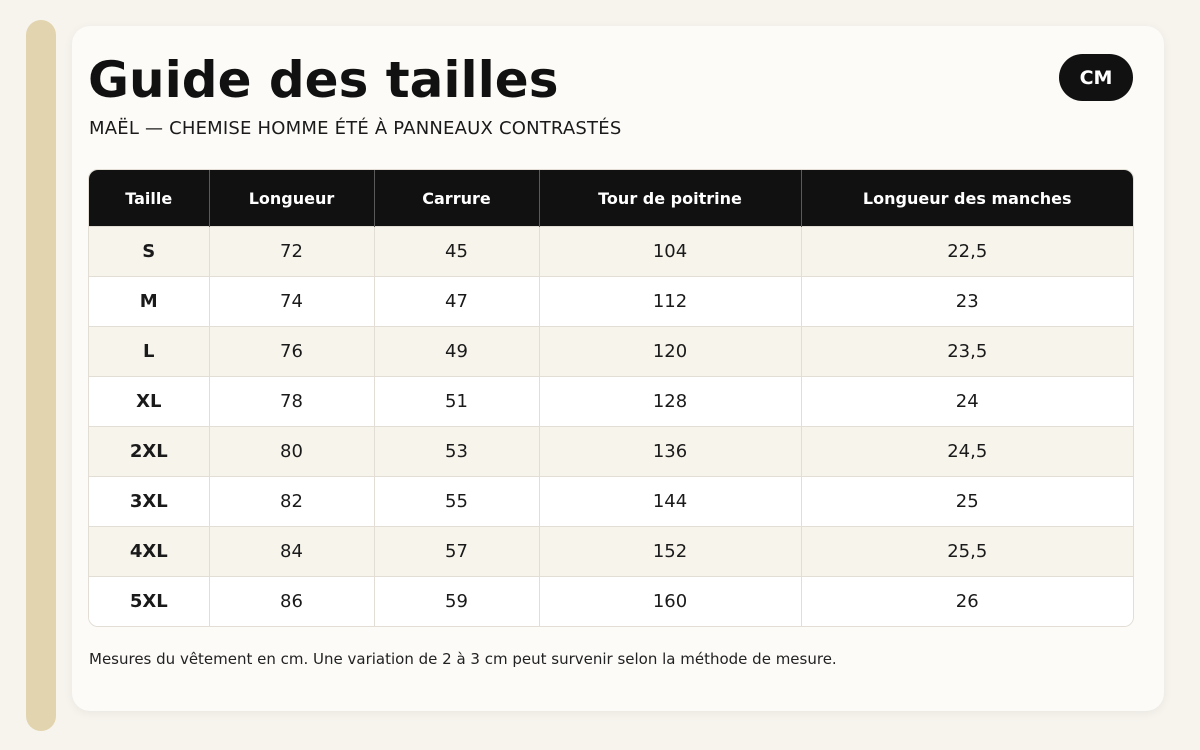 Image resolution: width=1200 pixels, height=750 pixels. What do you see at coordinates (292, 198) in the screenshot?
I see `column-header: Longueur` at bounding box center [292, 198].